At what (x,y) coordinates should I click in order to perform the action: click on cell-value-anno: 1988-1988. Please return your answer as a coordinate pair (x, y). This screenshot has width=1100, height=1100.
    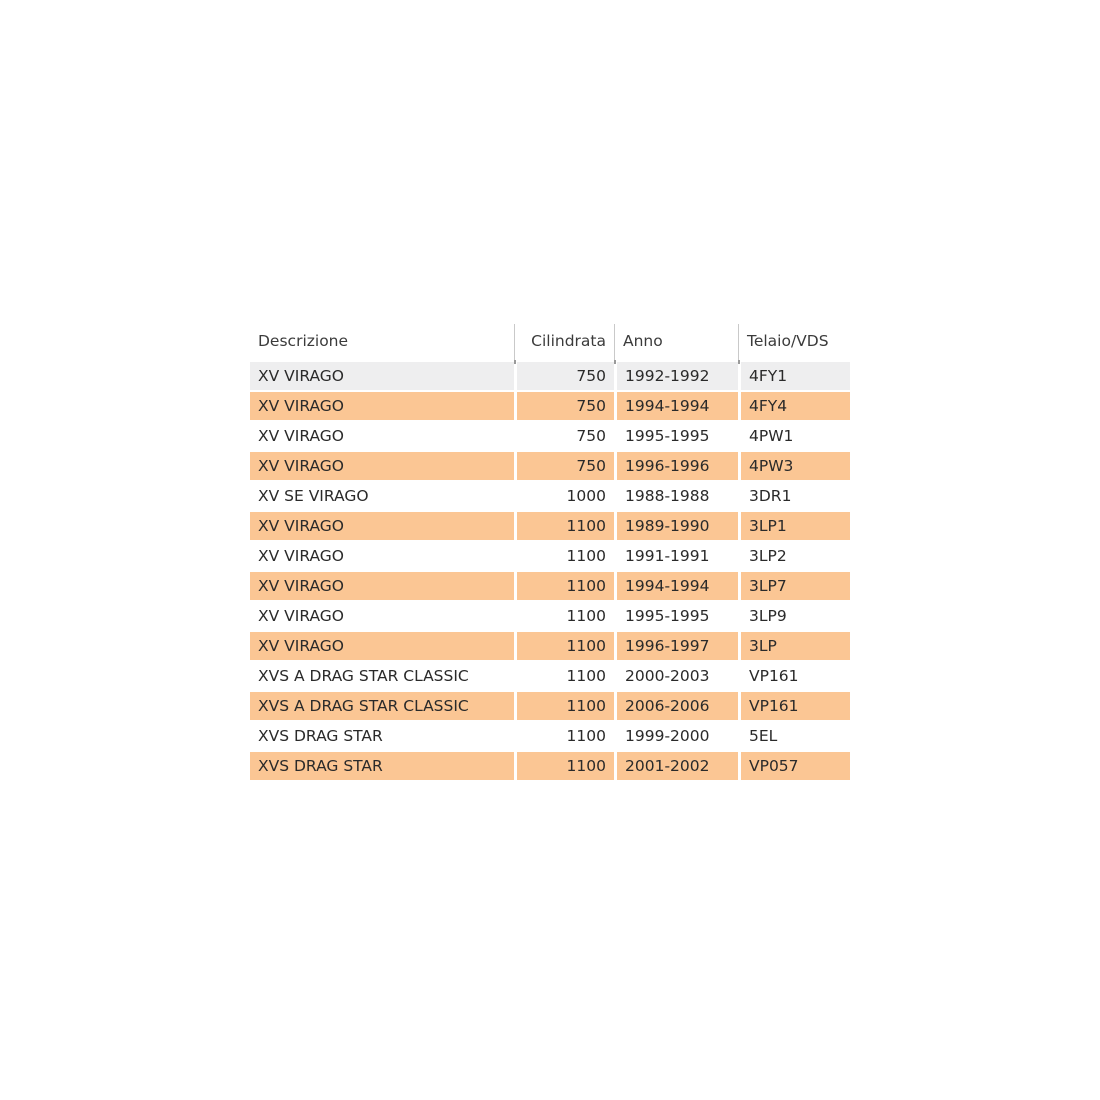
    Looking at the image, I should click on (677, 496).